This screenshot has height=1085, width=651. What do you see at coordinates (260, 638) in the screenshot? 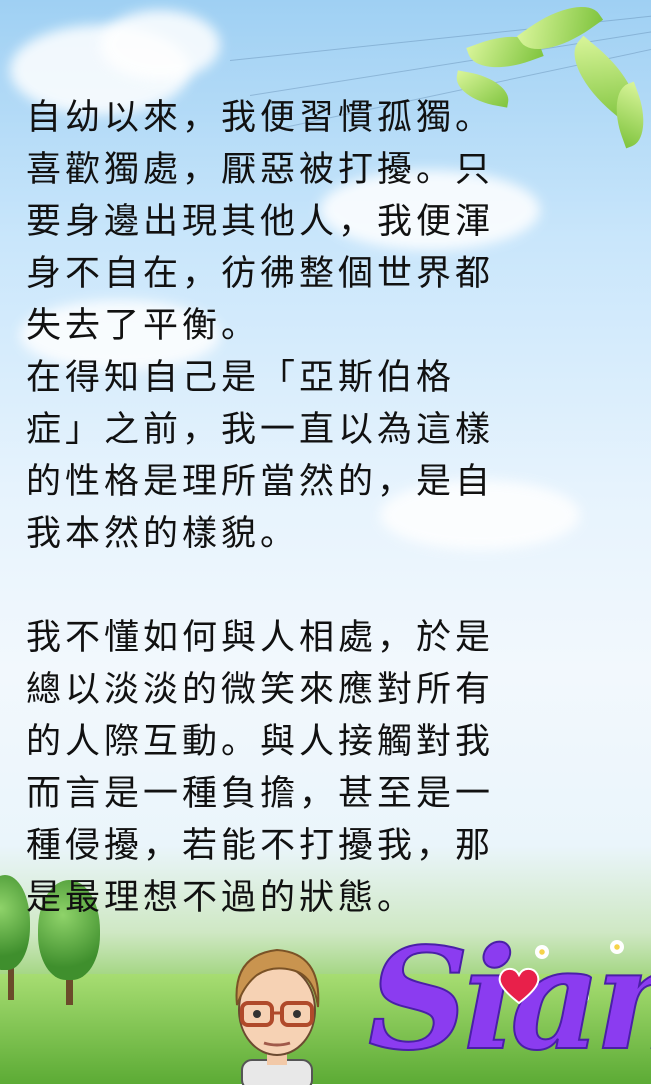
I see `story-line: 我不懂如何與人相處，於是` at bounding box center [260, 638].